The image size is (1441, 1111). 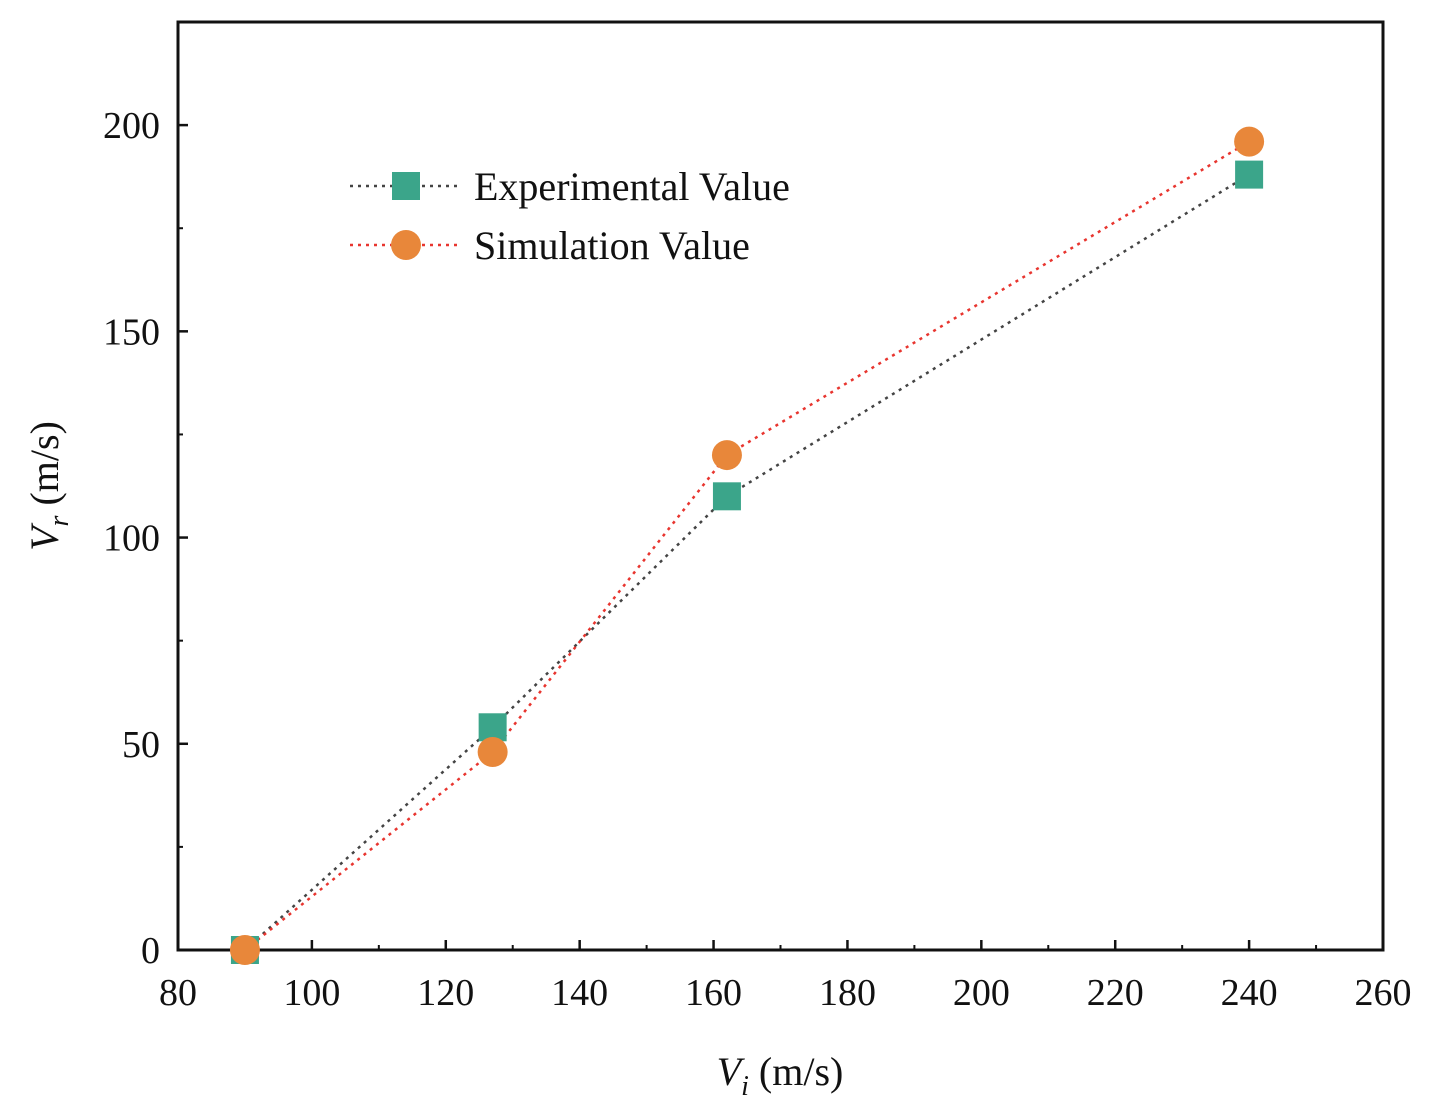 What do you see at coordinates (178, 993) in the screenshot?
I see `x-tick-label: 80` at bounding box center [178, 993].